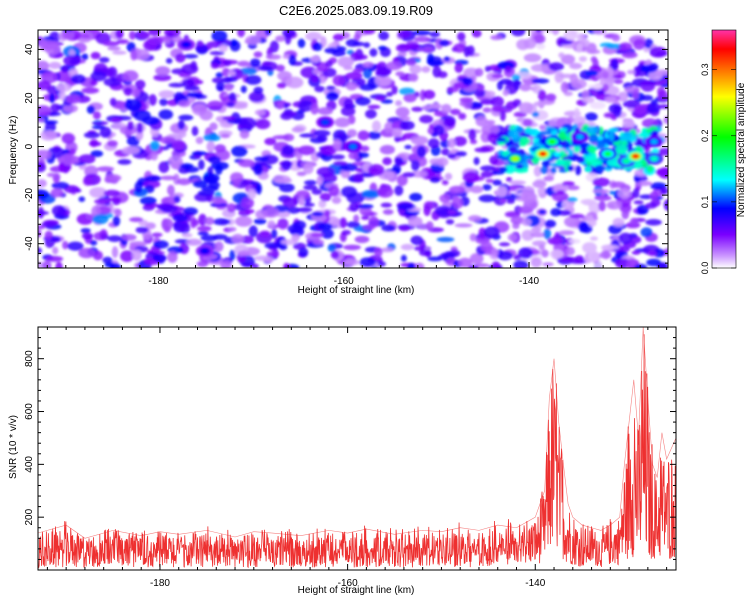 This screenshot has width=750, height=600. I want to click on snr-xtick-label: -140, so click(535, 583).